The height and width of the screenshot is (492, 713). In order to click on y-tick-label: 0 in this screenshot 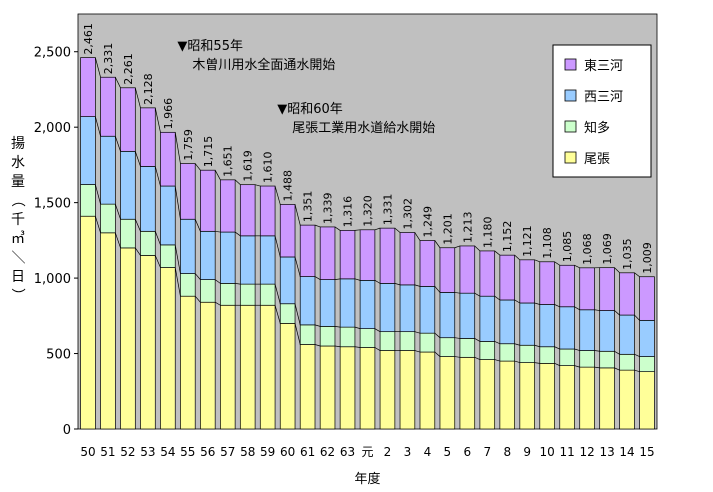, I will do `click(67, 430)`.